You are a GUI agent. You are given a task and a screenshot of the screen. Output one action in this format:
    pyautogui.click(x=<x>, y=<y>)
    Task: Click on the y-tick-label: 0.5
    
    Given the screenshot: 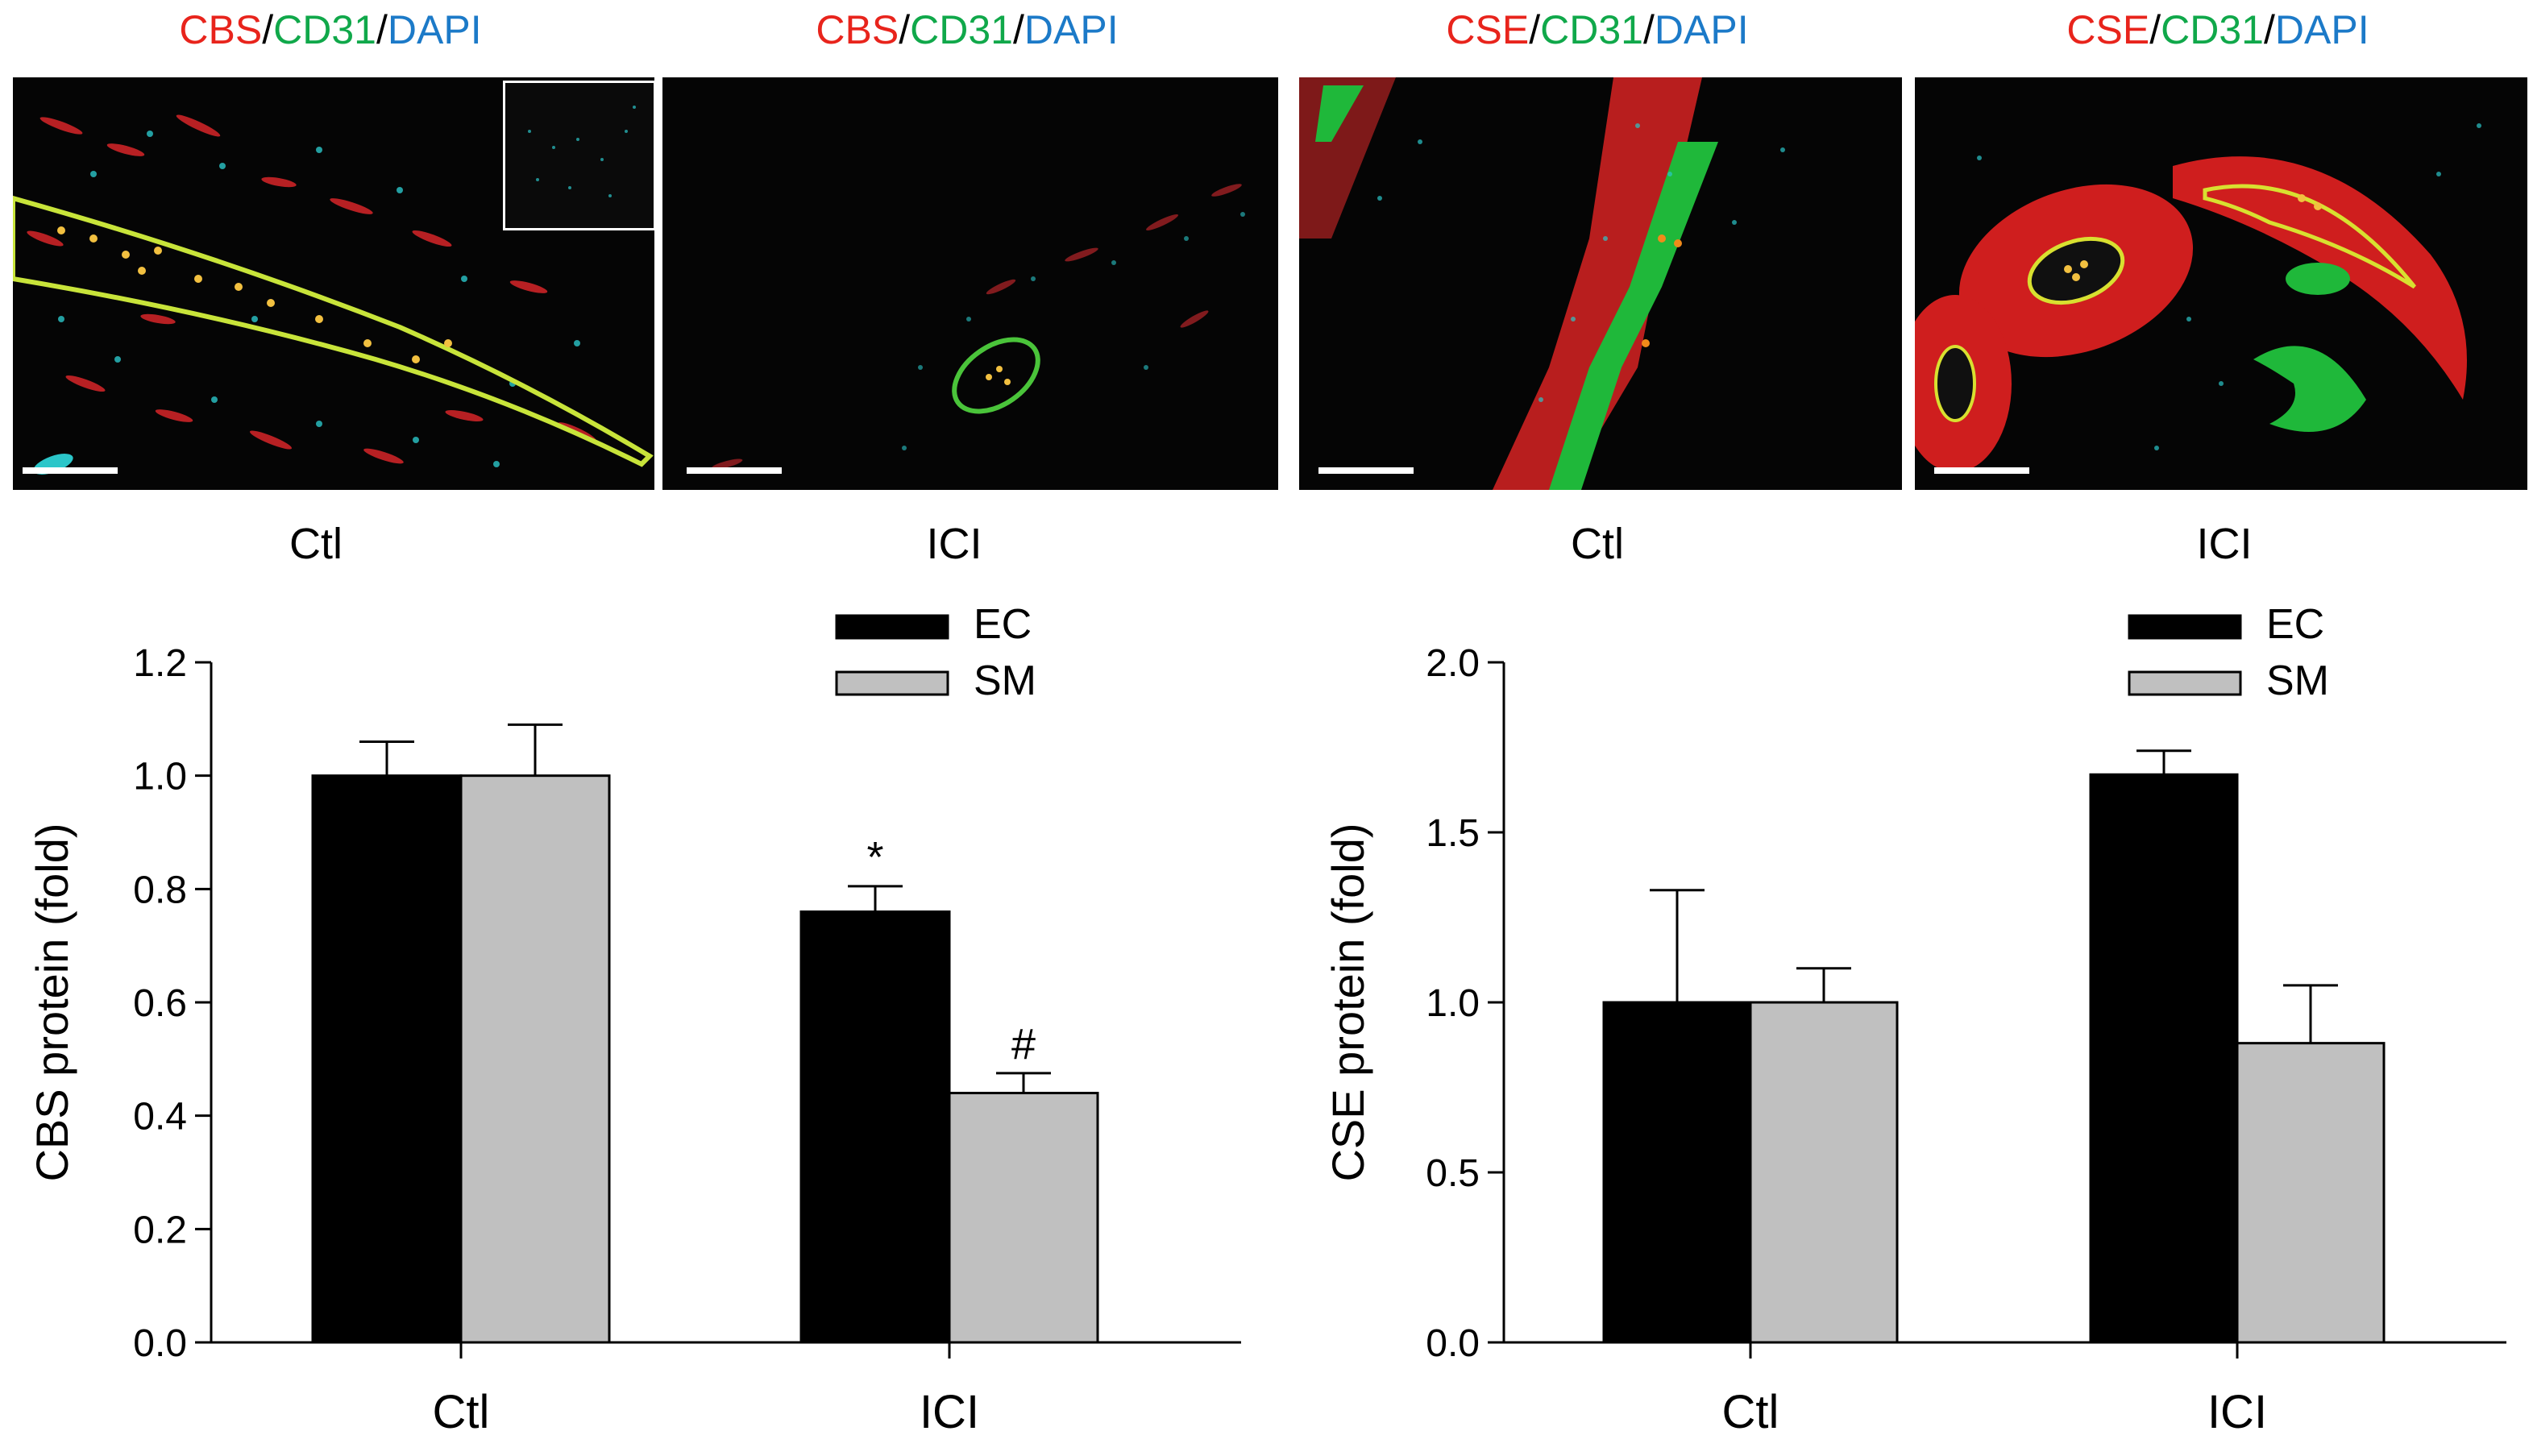 What is the action you would take?
    pyautogui.click(x=1453, y=1173)
    